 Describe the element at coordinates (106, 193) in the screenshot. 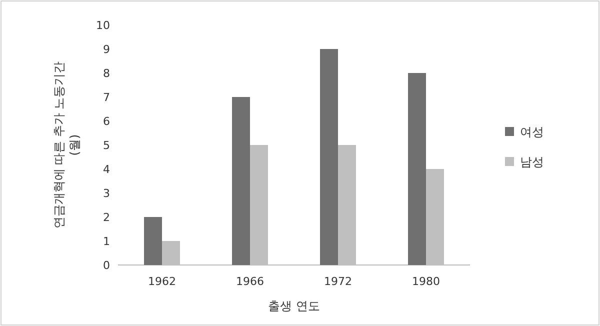

I see `y-tick-label: 3` at that location.